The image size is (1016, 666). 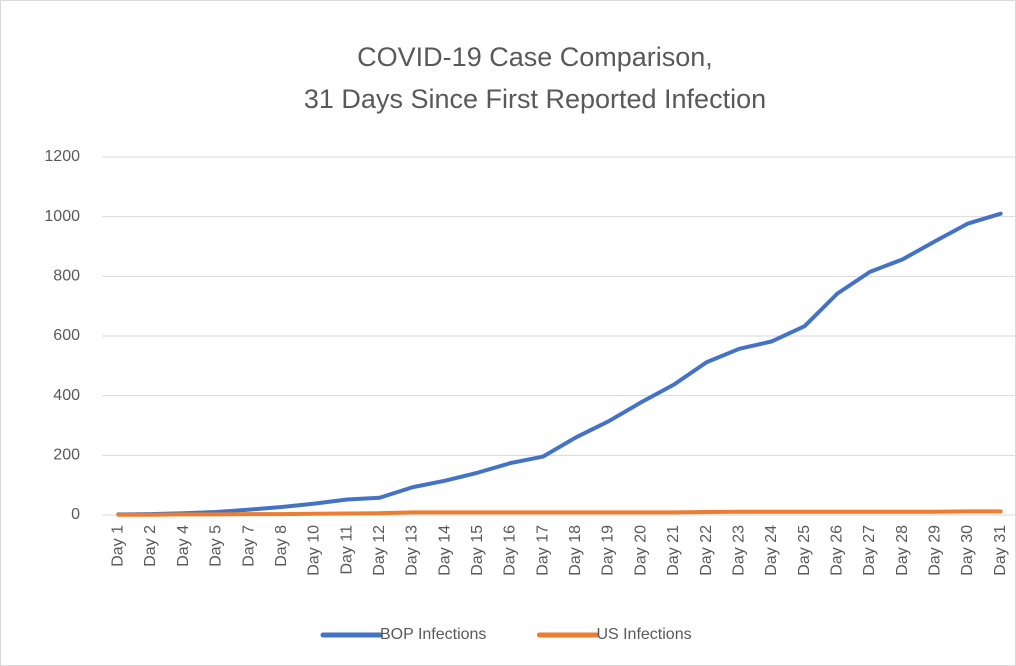 What do you see at coordinates (379, 550) in the screenshot?
I see `x-tick-label: Day 12` at bounding box center [379, 550].